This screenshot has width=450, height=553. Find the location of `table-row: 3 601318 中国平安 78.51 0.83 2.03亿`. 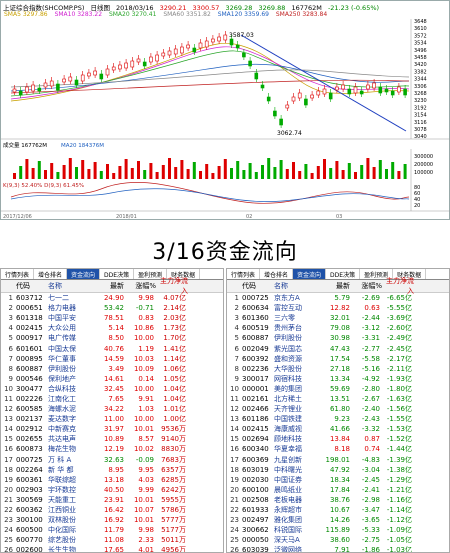

table-row: 3 601318 中国平安 78.51 0.83 2.03亿 is located at coordinates (112, 318).